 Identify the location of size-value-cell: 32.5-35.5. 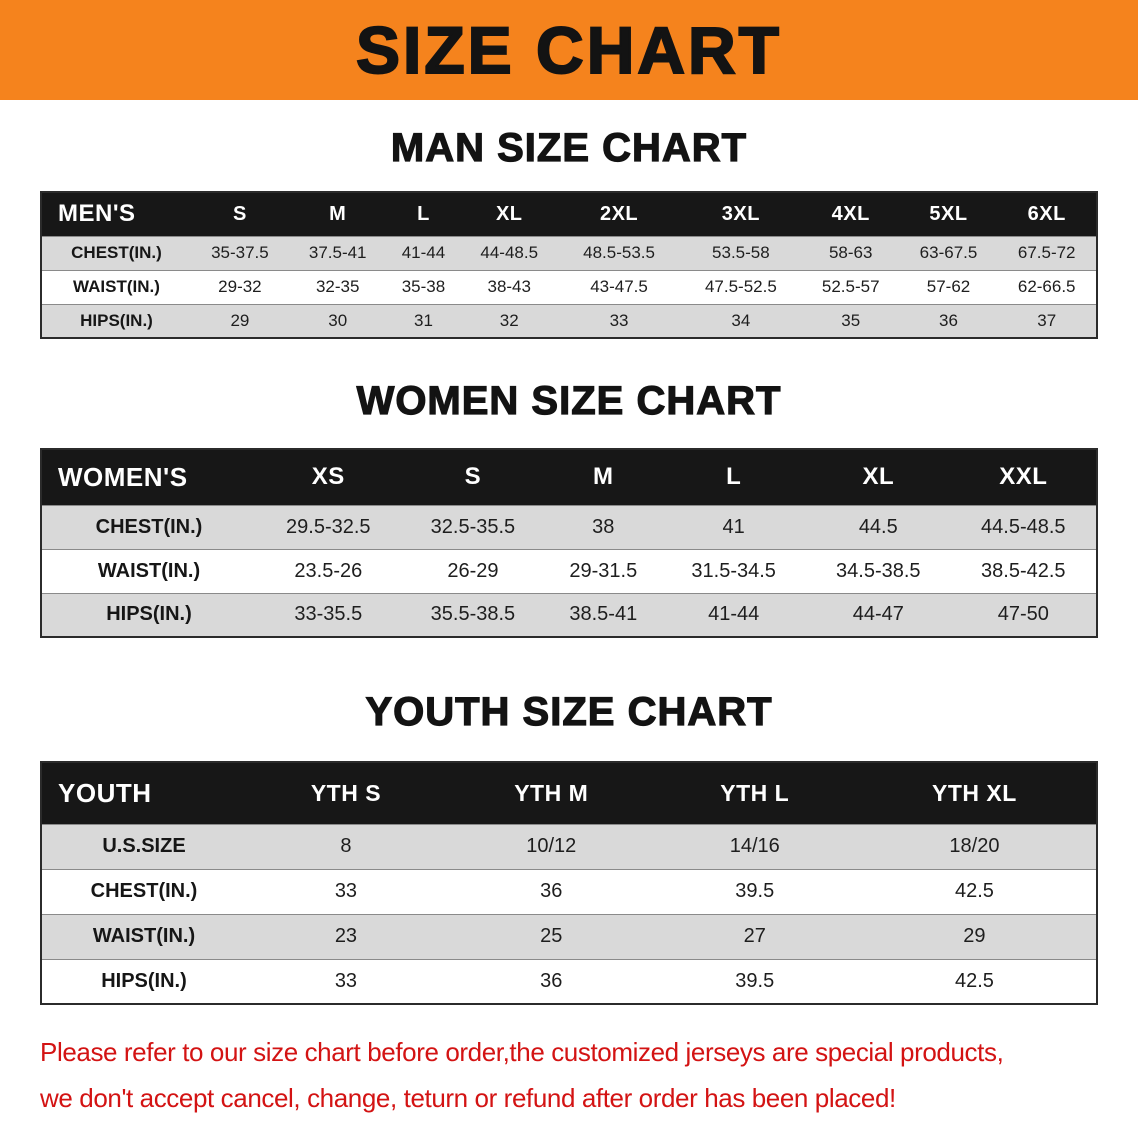
(473, 526).